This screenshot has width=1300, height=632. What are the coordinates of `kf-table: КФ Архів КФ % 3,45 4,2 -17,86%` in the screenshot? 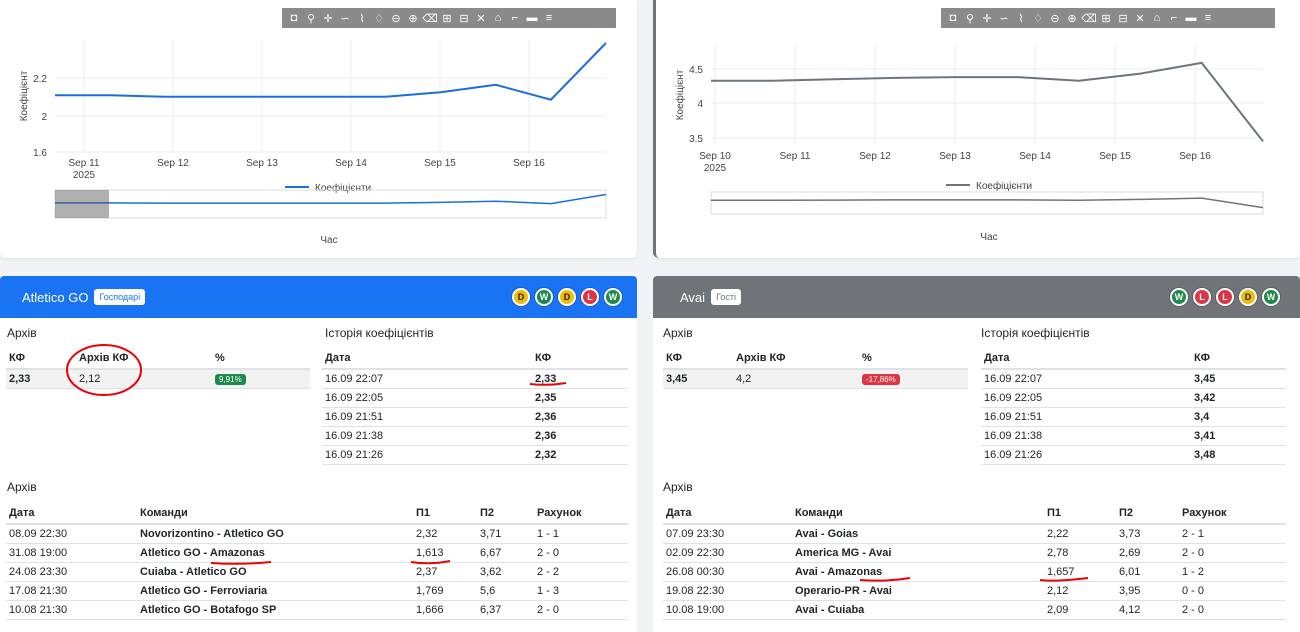 It's located at (815, 368).